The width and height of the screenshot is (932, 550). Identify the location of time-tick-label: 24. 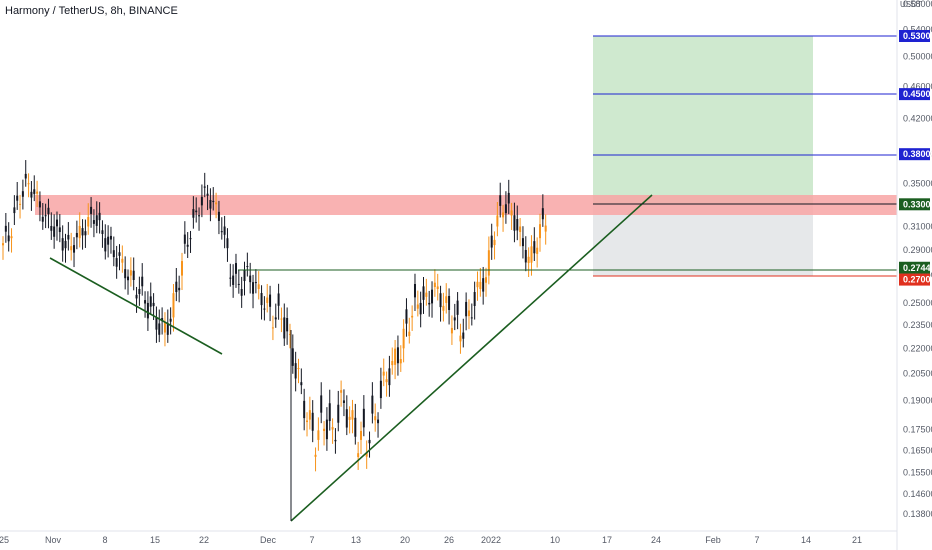
(656, 540).